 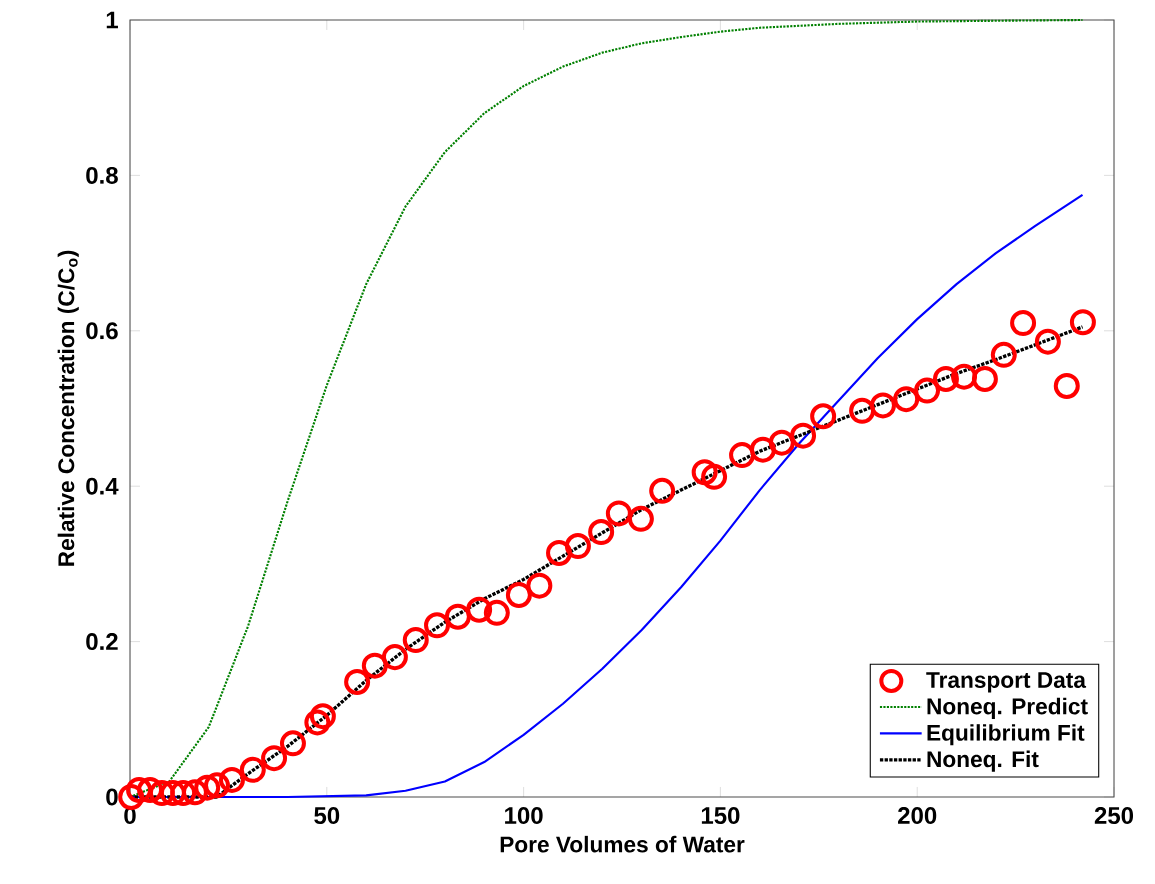 What do you see at coordinates (1006, 735) in the screenshot?
I see `legend-label: Equilibrium Fit` at bounding box center [1006, 735].